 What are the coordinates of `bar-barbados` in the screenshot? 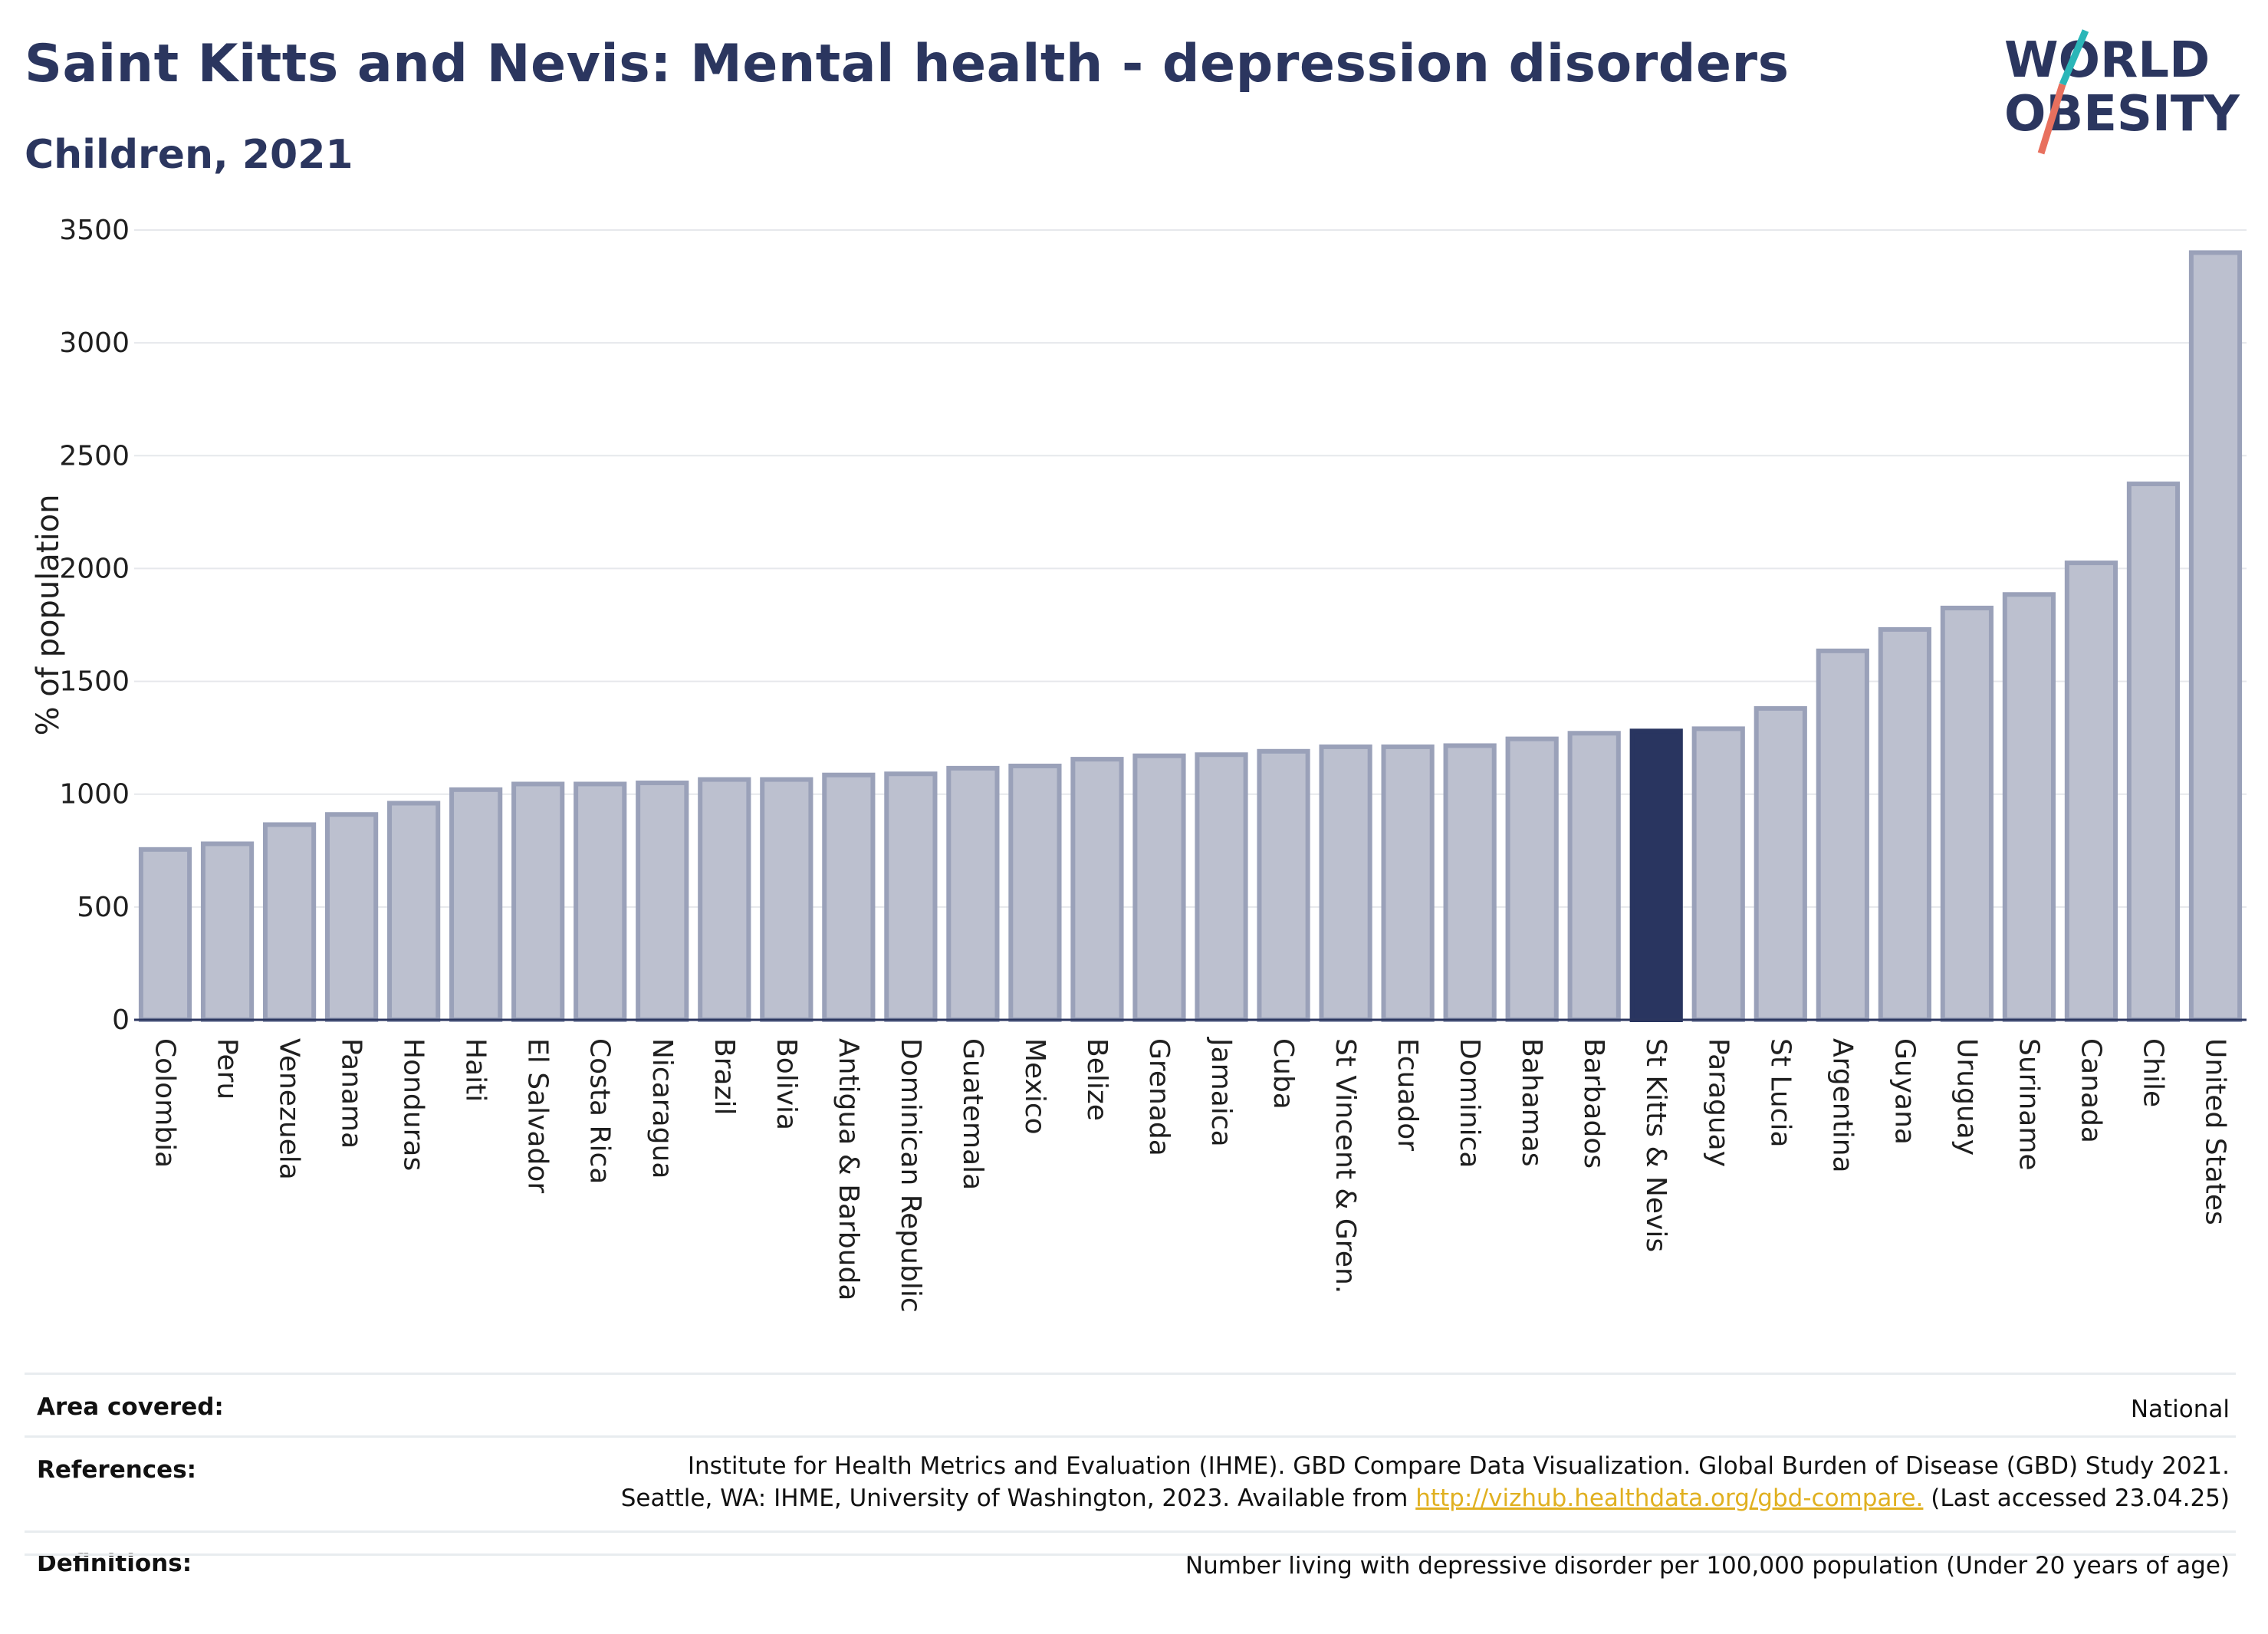 It's located at (1594, 876).